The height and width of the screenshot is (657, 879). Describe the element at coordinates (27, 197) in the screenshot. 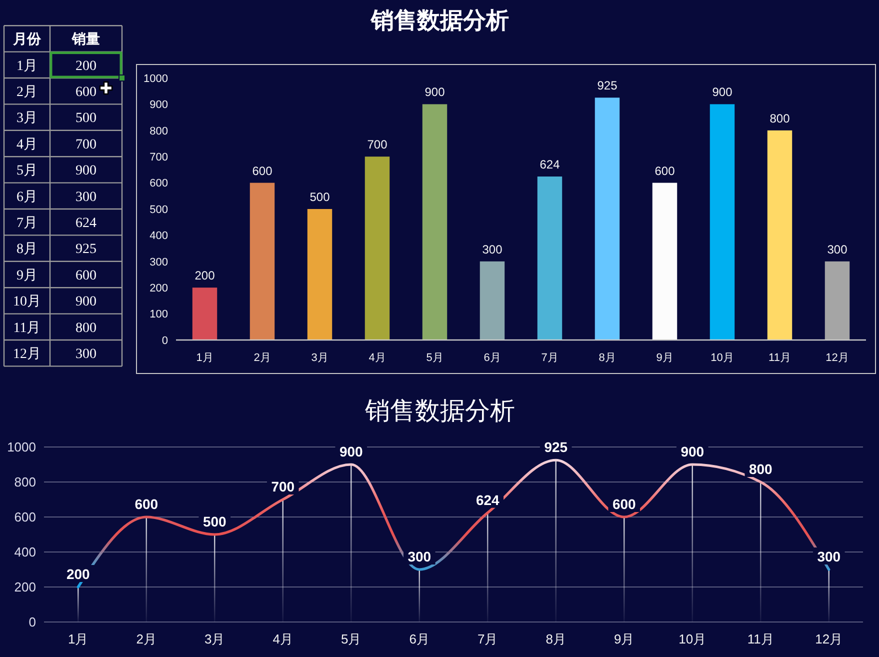

I see `y-tick-label: 6月` at that location.